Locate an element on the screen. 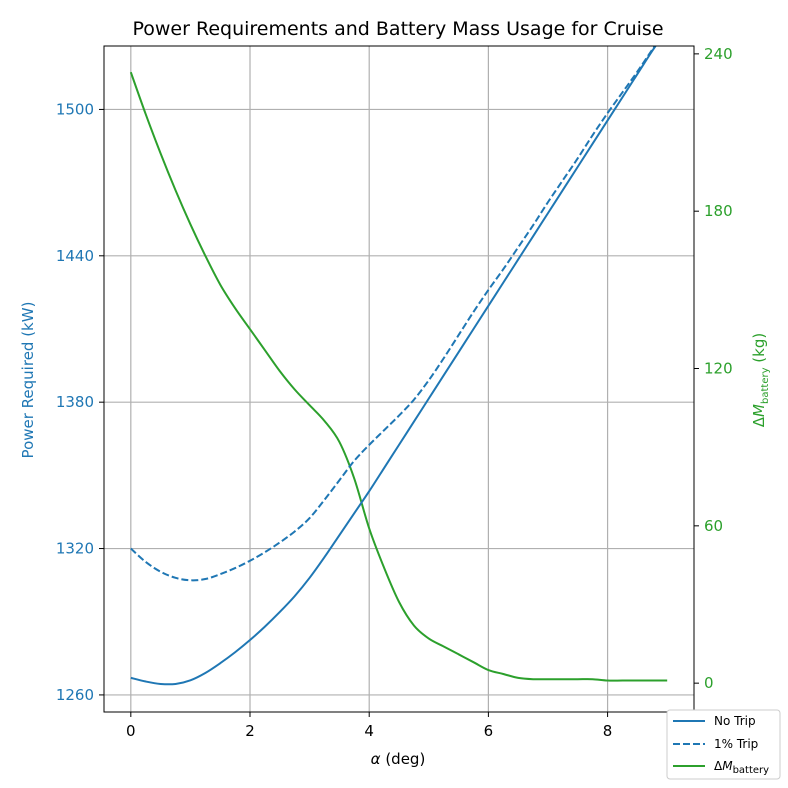 Image resolution: width=788 pixels, height=788 pixels. x-axis-unit: (deg) is located at coordinates (403, 759).